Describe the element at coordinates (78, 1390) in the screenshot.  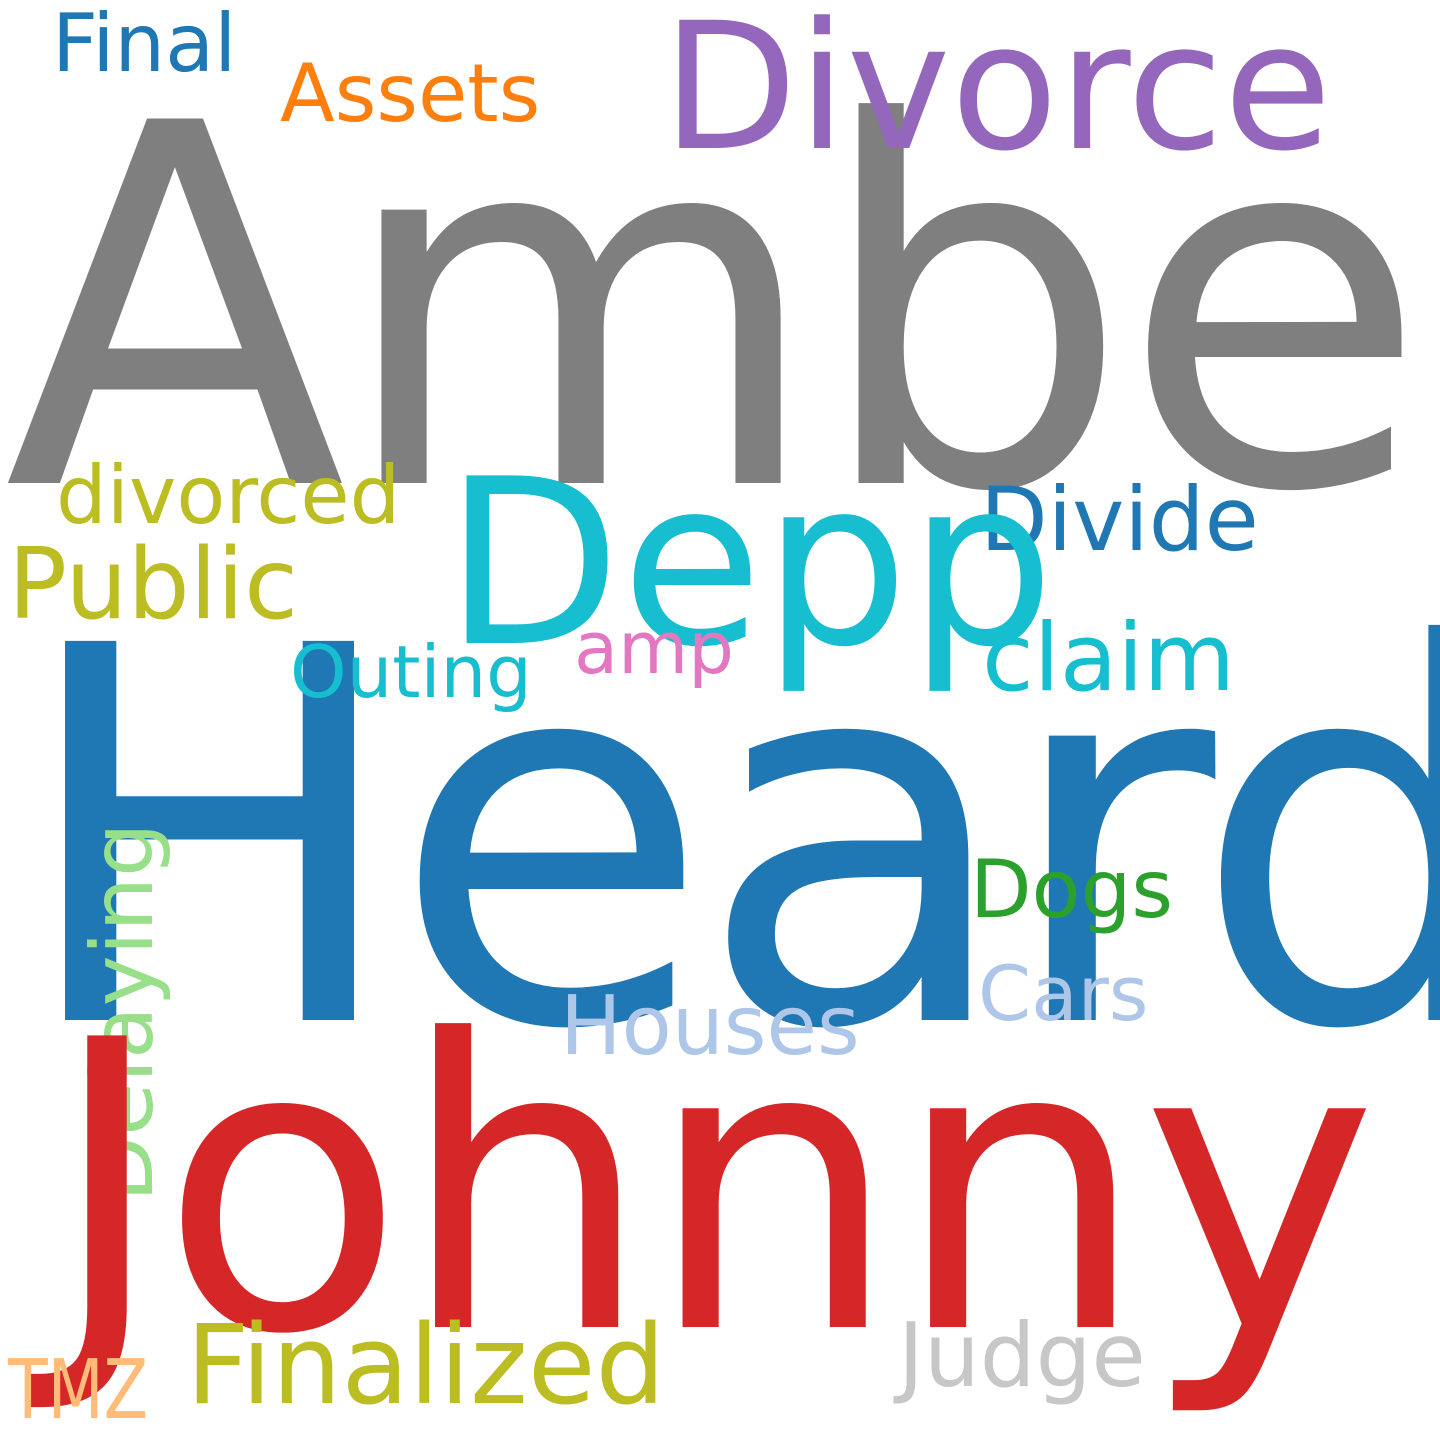
I see `word-tmz: TMZ` at that location.